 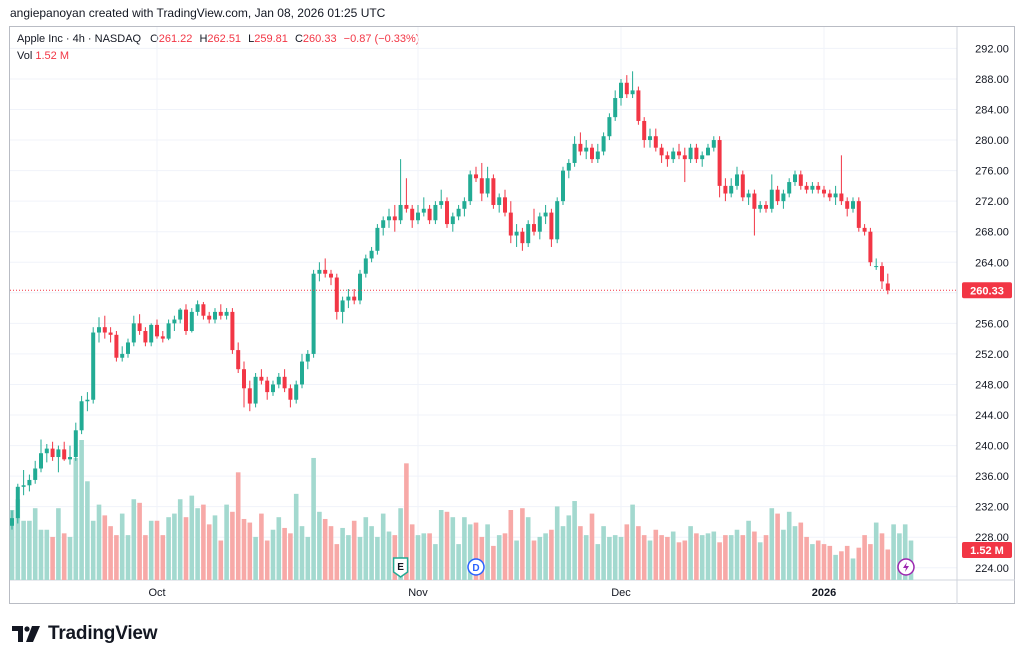 What do you see at coordinates (906, 567) in the screenshot?
I see `lightning-marker` at bounding box center [906, 567].